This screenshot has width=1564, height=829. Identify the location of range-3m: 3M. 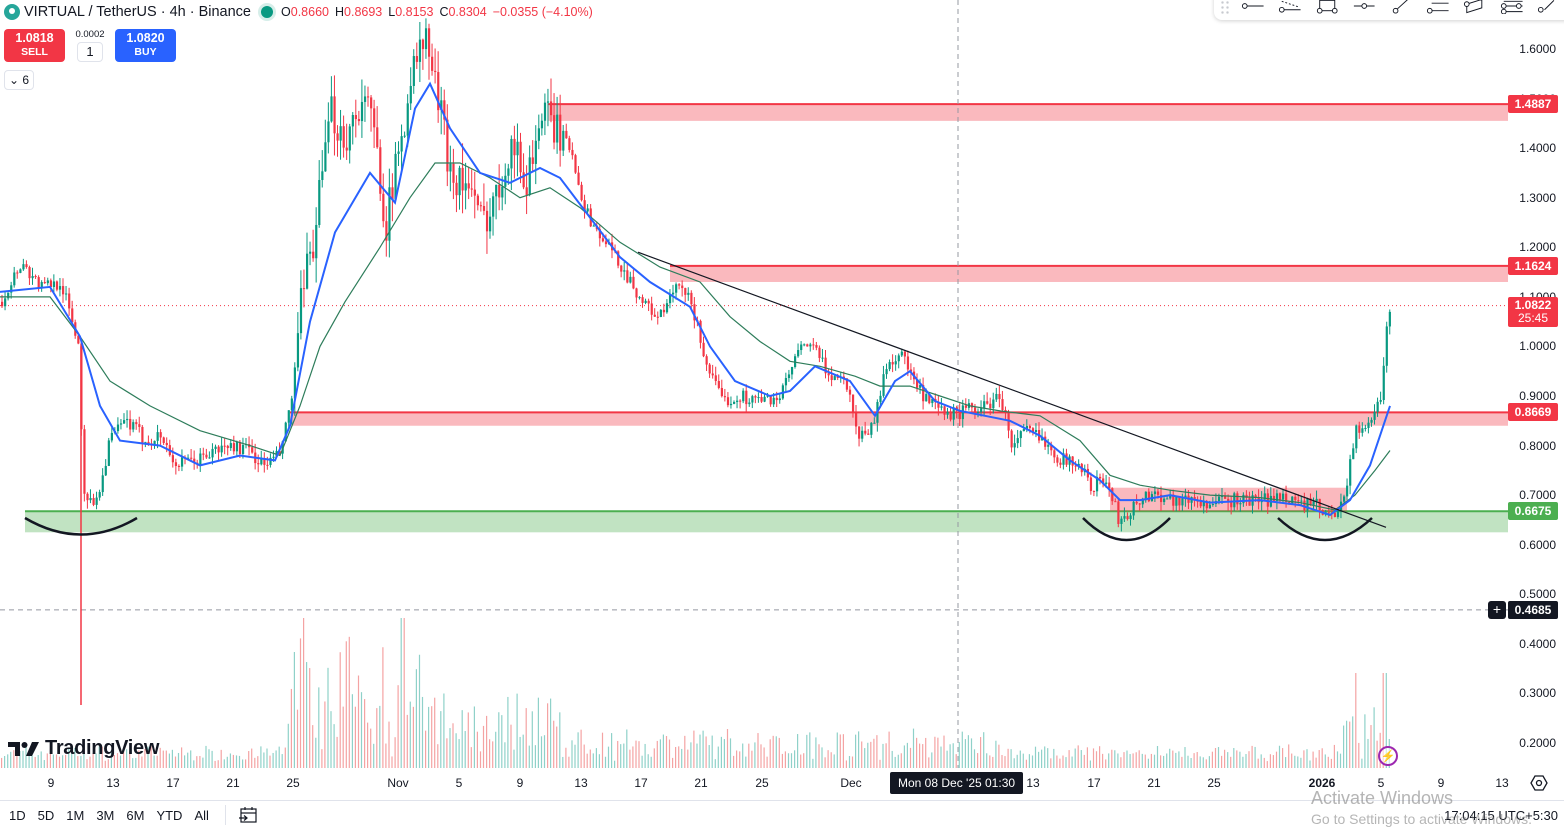
(105, 815).